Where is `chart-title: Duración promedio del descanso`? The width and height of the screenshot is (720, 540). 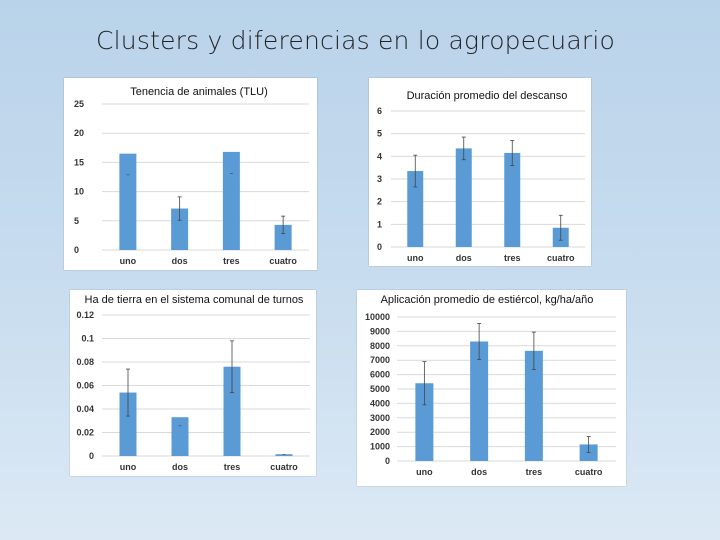
chart-title: Duración promedio del descanso is located at coordinates (487, 96).